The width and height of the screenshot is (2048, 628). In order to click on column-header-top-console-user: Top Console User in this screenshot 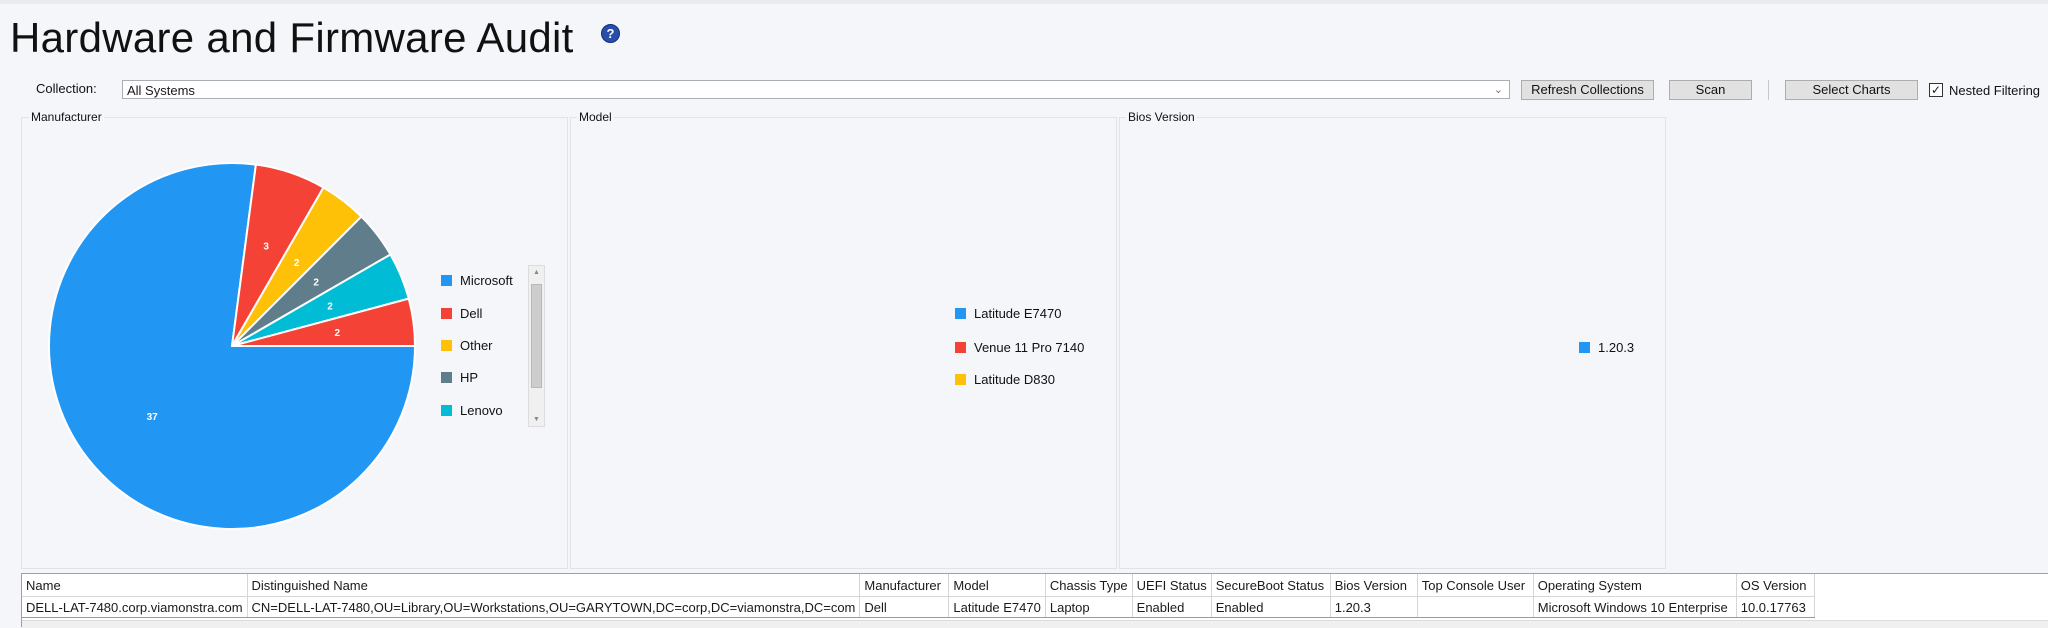, I will do `click(1475, 585)`.